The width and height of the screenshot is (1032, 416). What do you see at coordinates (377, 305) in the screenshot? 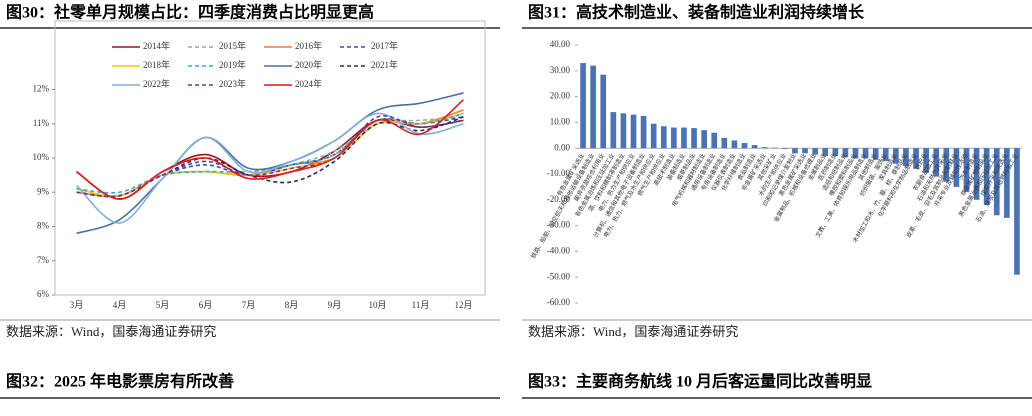
I see `x-tick-label: 10月` at bounding box center [377, 305].